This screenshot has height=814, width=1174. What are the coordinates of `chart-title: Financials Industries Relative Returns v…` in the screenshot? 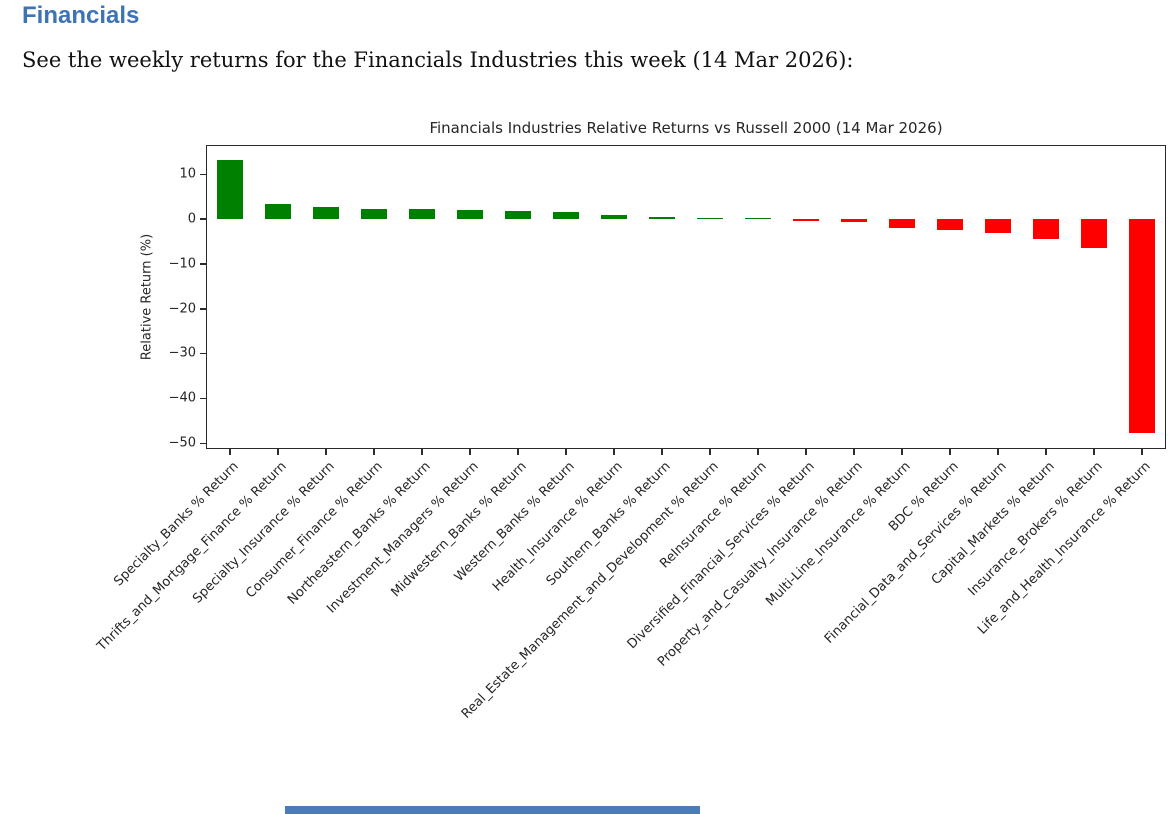 It's located at (686, 128).